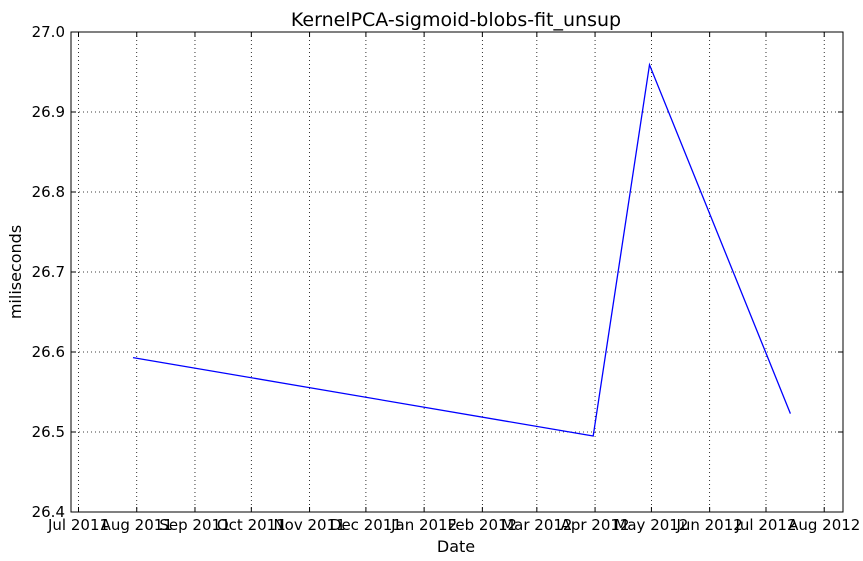 This screenshot has width=863, height=561. Describe the element at coordinates (595, 525) in the screenshot. I see `x-tick-label: Apr 2012` at that location.